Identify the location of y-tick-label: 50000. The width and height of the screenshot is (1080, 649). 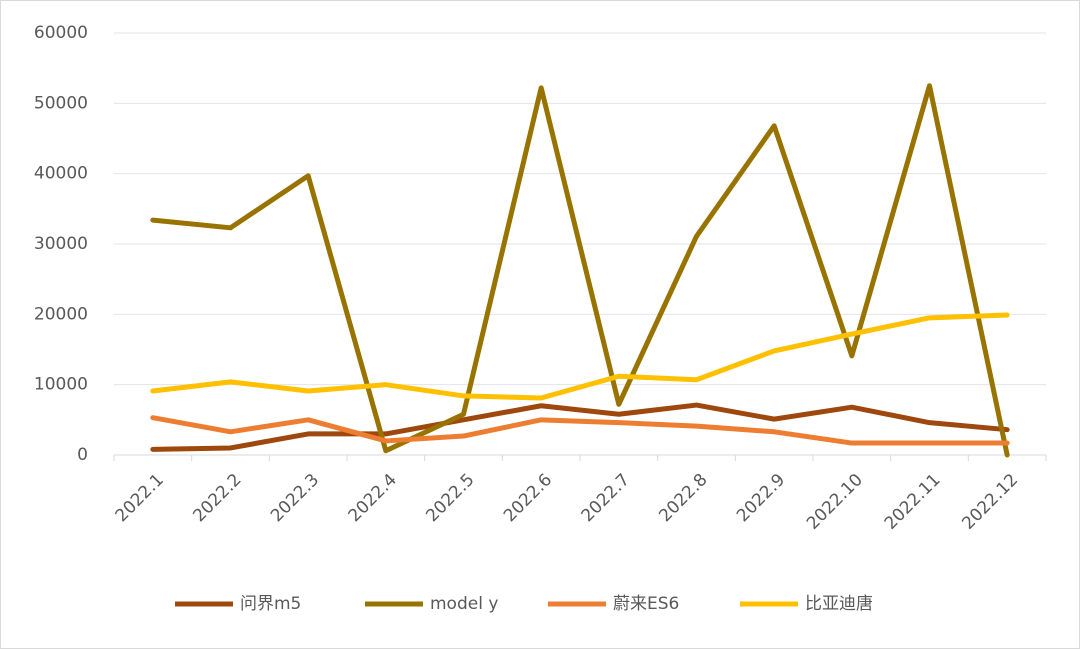
(61, 103).